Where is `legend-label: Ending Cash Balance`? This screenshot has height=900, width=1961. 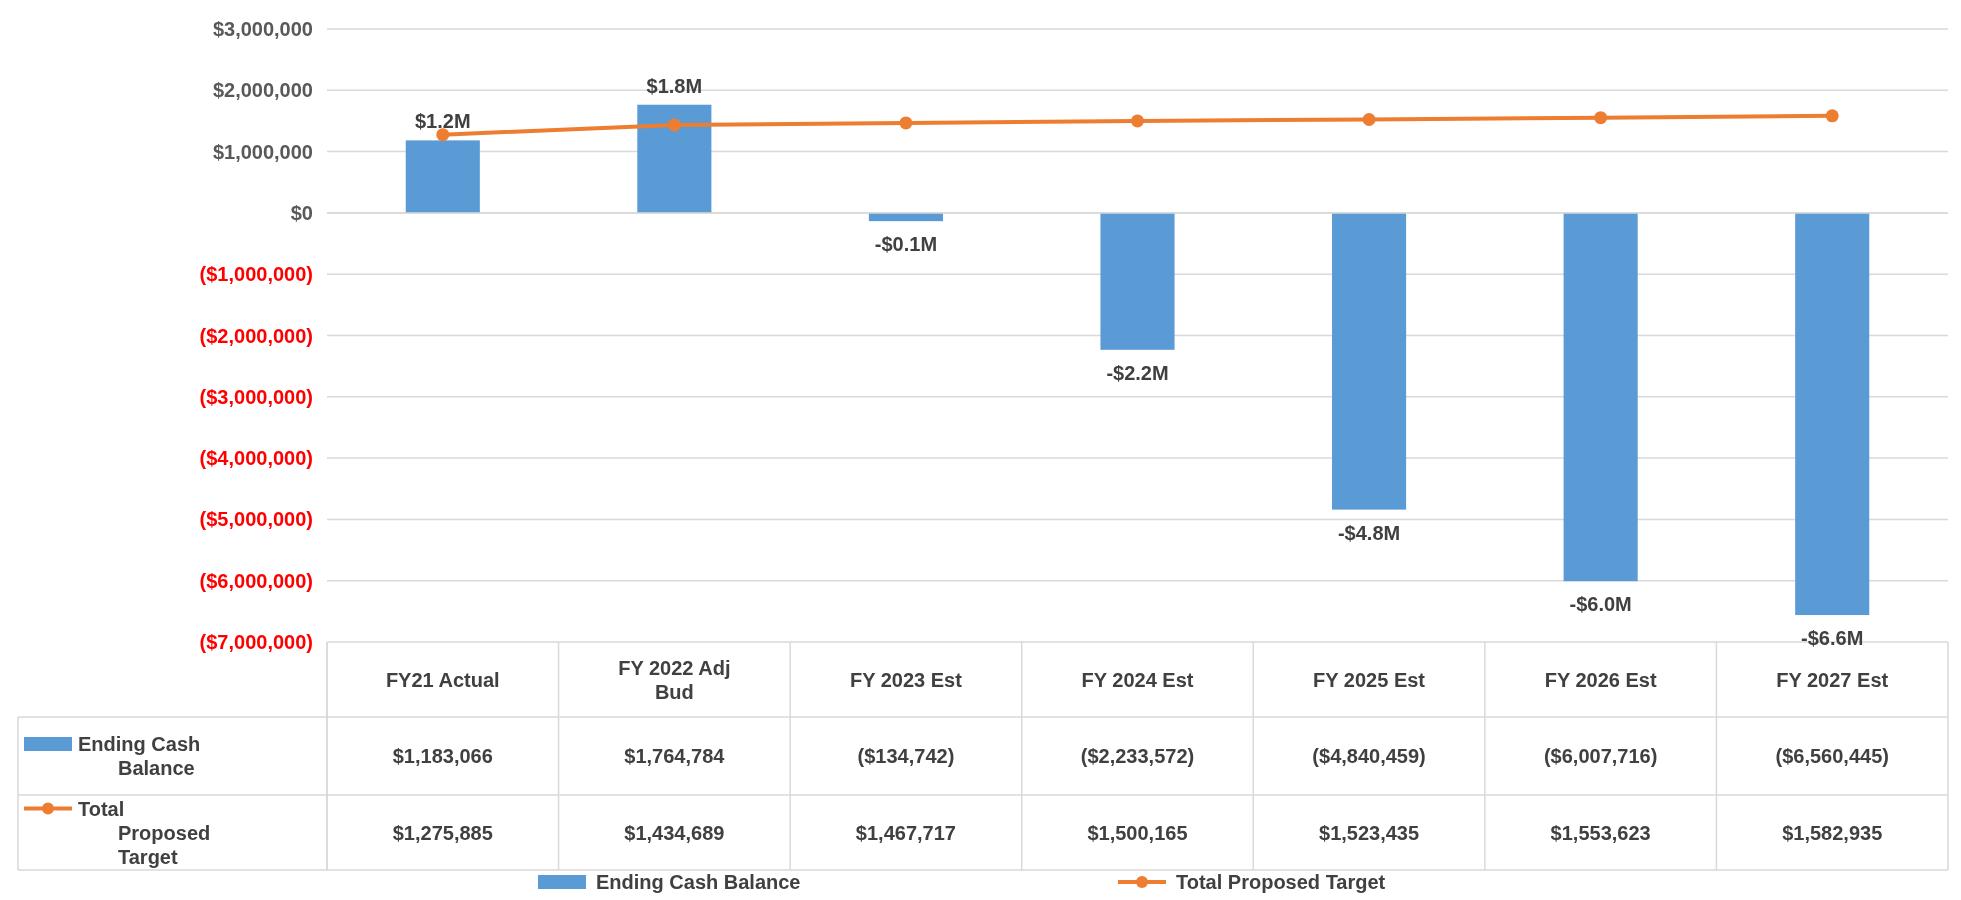
legend-label: Ending Cash Balance is located at coordinates (139, 756).